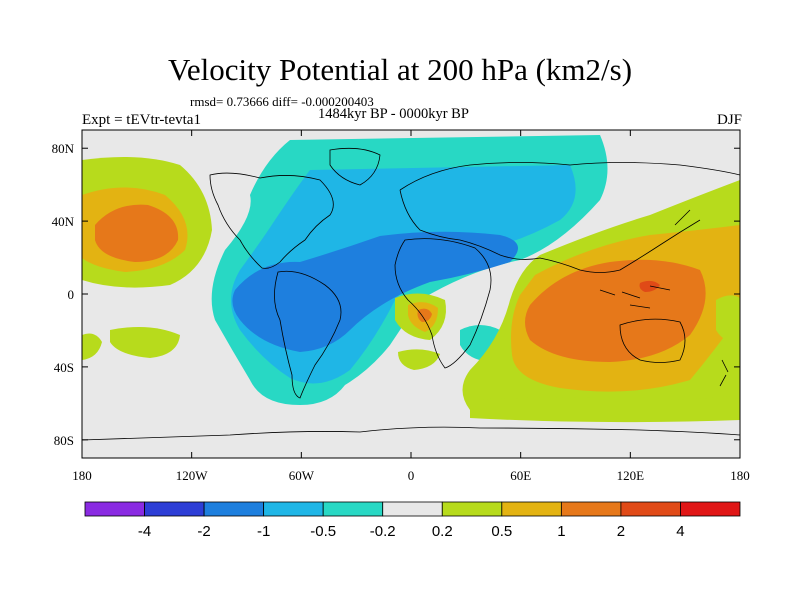  What do you see at coordinates (92, 346) in the screenshot?
I see `contour-plus-0.2-w-edge` at bounding box center [92, 346].